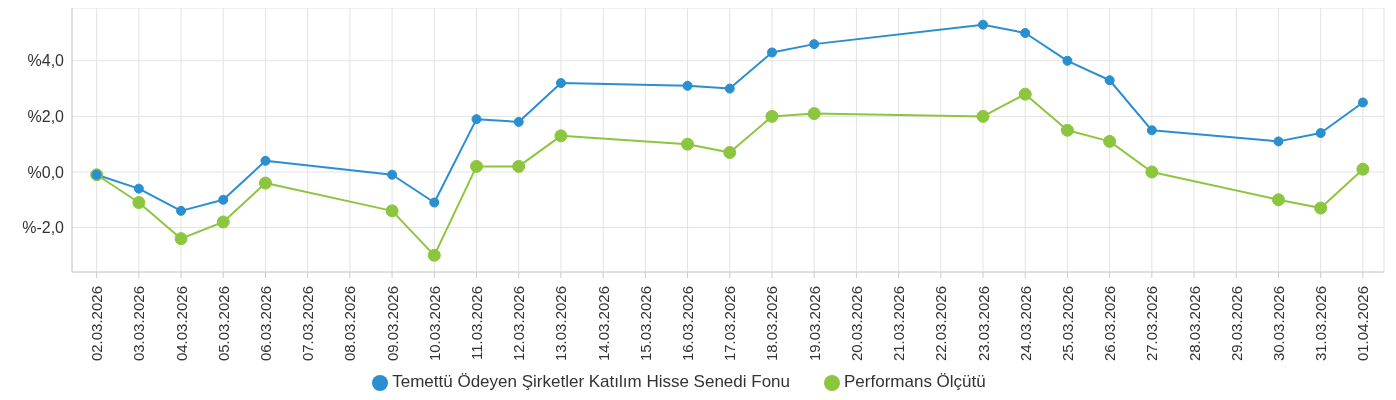 The image size is (1396, 400). What do you see at coordinates (46, 172) in the screenshot?
I see `y-tick-label: %0,0` at bounding box center [46, 172].